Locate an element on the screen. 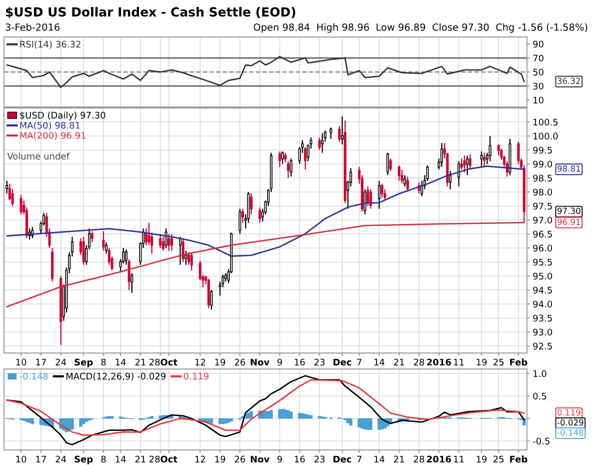 This screenshot has width=595, height=465. legend-label: MA(200) 96.91 is located at coordinates (53, 136).